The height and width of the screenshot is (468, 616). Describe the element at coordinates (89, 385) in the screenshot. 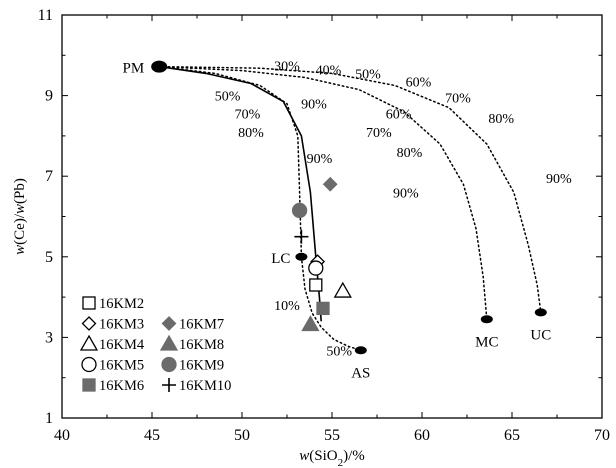

I see `legend-marker-16km6` at that location.